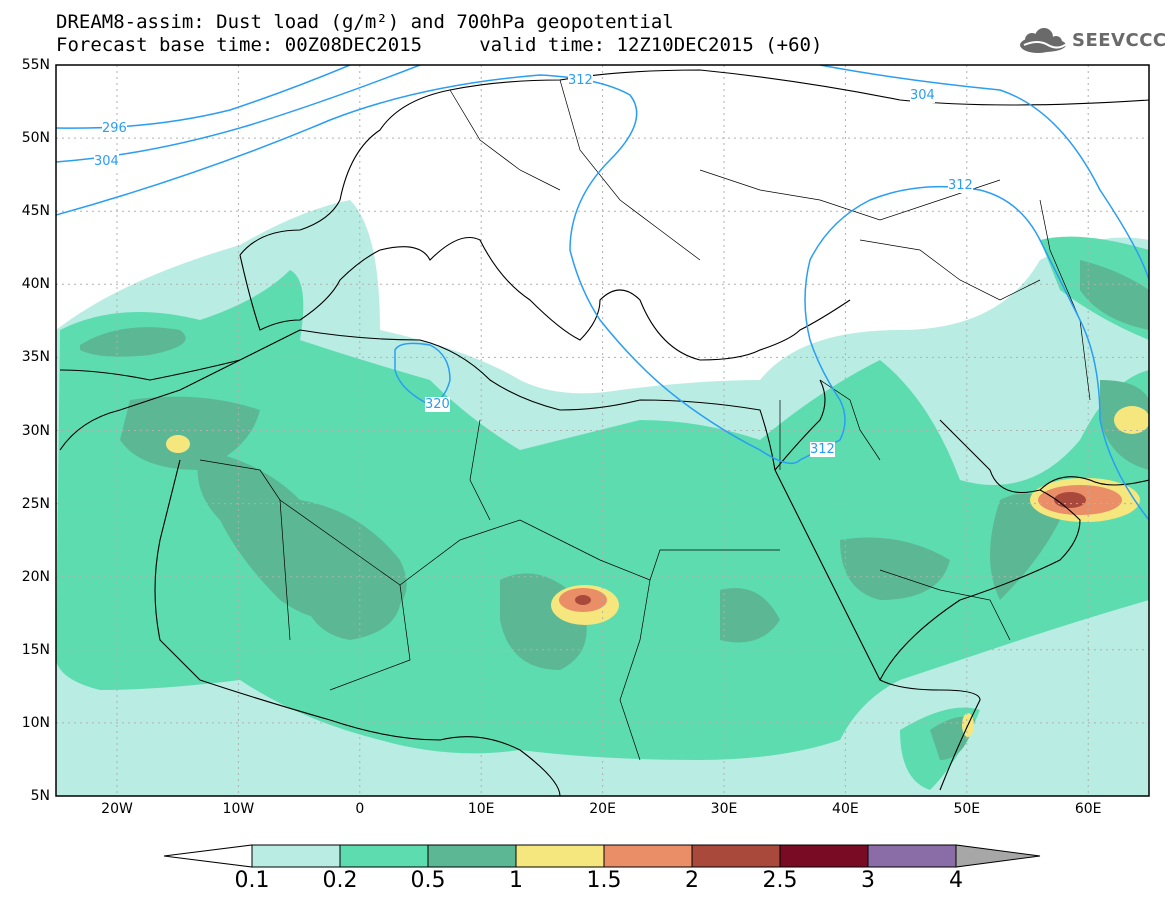  I want to click on lon-tick-label: 30E, so click(724, 809).